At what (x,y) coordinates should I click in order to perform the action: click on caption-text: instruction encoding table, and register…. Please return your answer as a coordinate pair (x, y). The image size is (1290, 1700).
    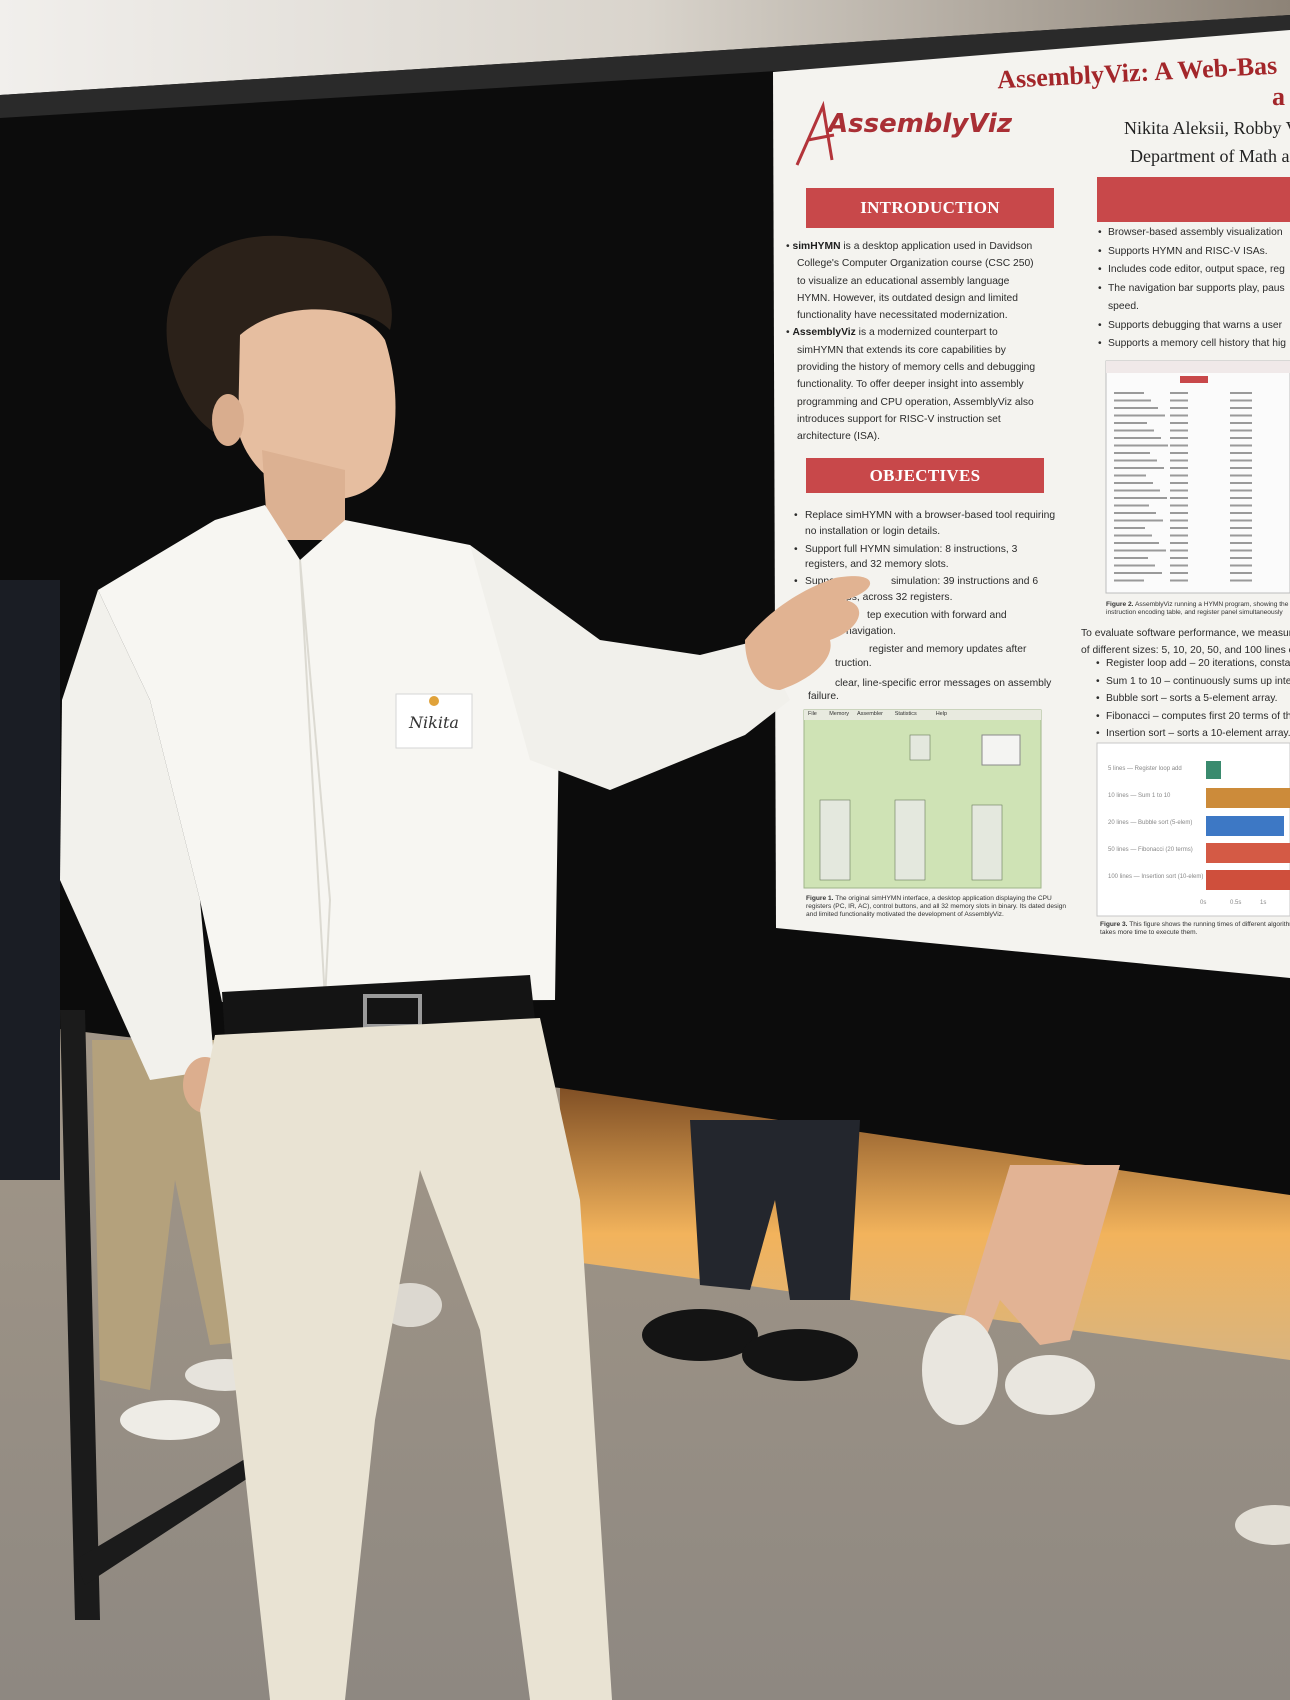
    Looking at the image, I should click on (1194, 612).